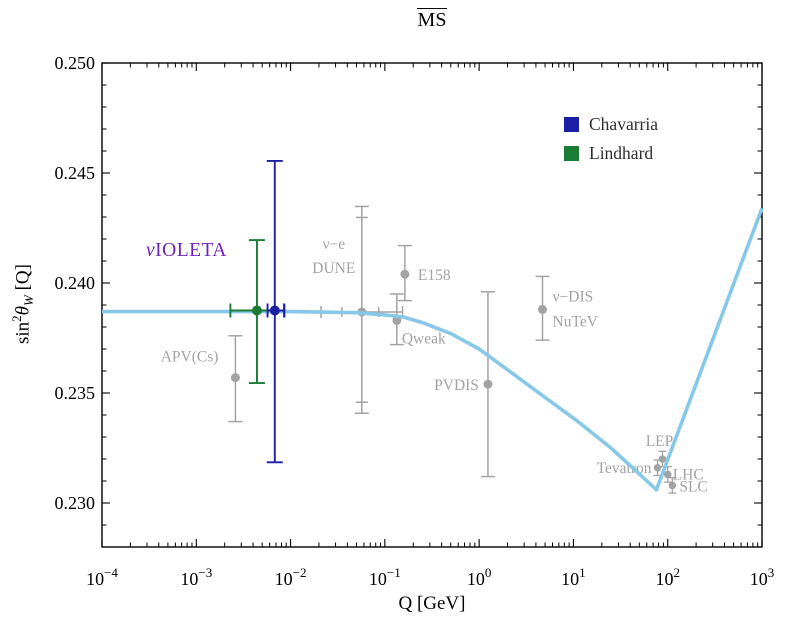 The height and width of the screenshot is (640, 800). What do you see at coordinates (75, 283) in the screenshot?
I see `y-tick-label: 0.240` at bounding box center [75, 283].